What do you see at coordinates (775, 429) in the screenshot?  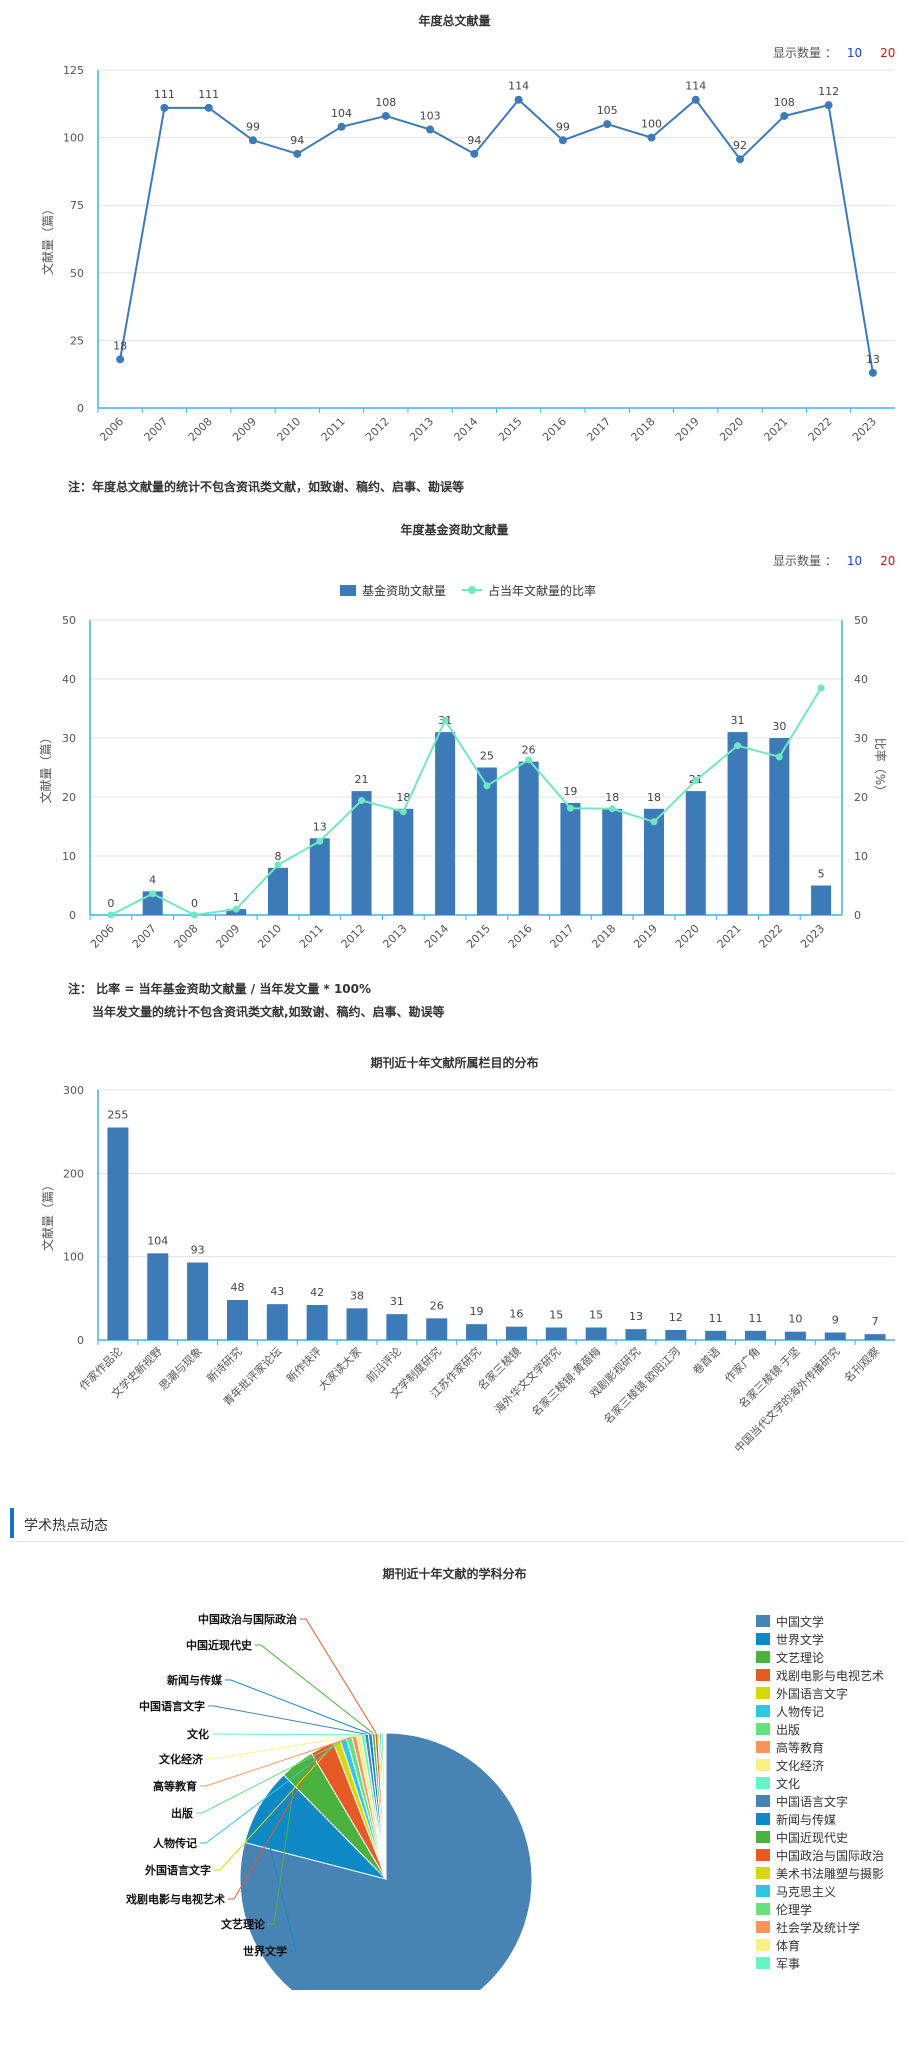 I see `x-tick-label: 2021` at bounding box center [775, 429].